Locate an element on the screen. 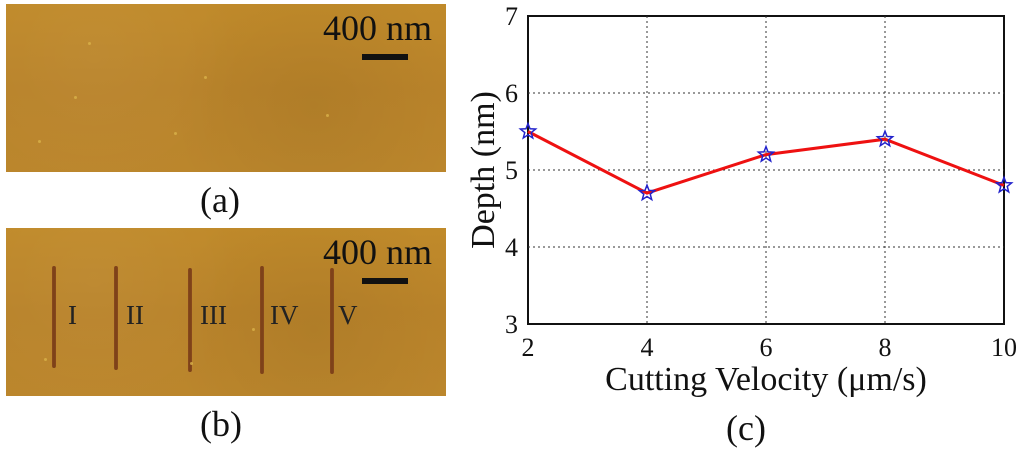 Image resolution: width=1024 pixels, height=452 pixels. y-axis-label: Depth (nm) is located at coordinates (484, 170).